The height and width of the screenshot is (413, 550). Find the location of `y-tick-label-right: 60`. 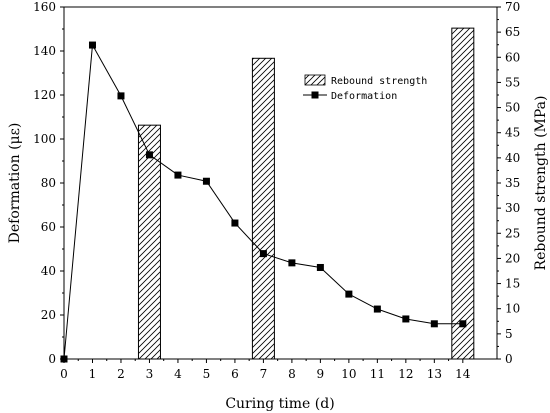

y-tick-label-right: 60 is located at coordinates (512, 57).